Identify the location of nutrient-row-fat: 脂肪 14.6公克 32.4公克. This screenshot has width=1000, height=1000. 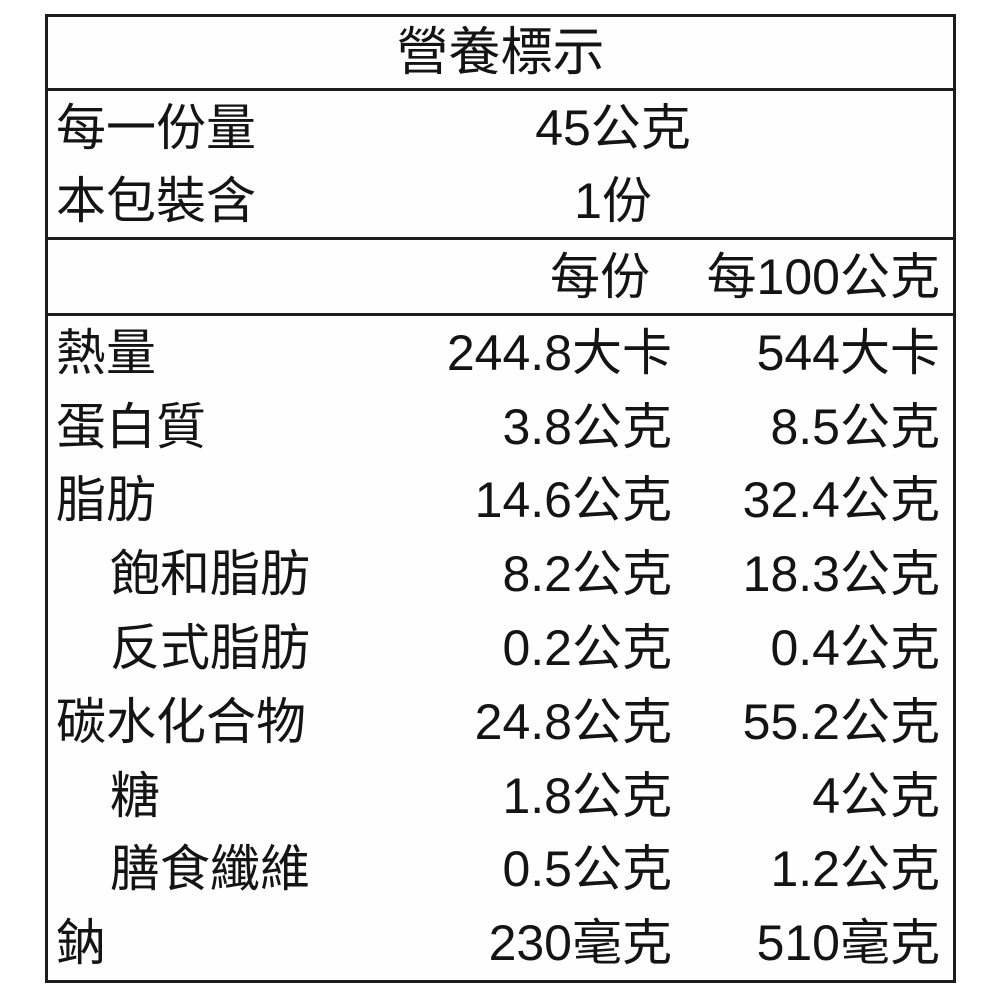
(500, 501).